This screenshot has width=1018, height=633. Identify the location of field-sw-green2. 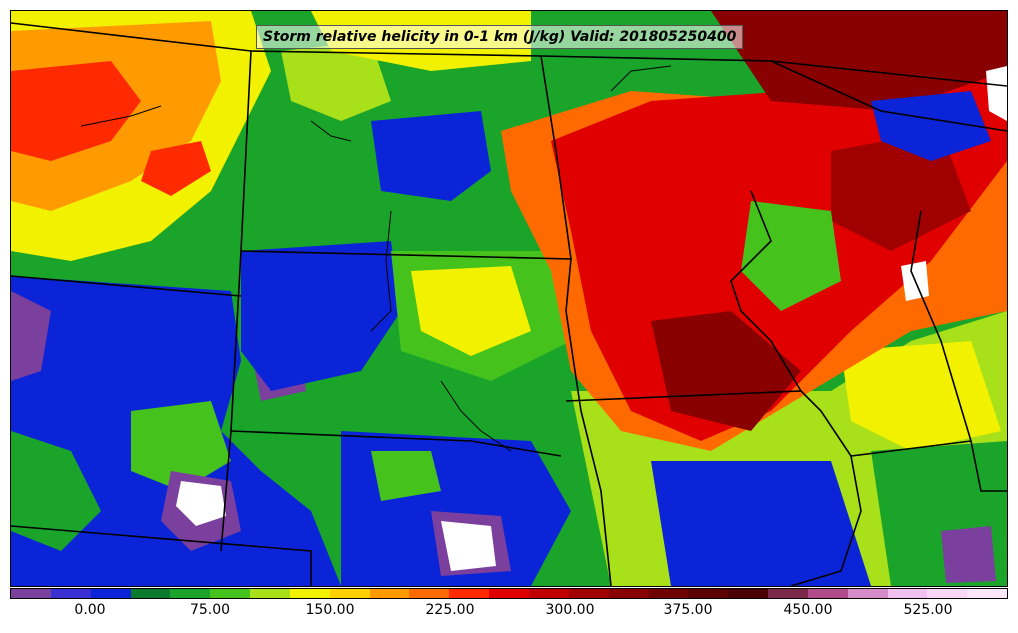
(181, 446).